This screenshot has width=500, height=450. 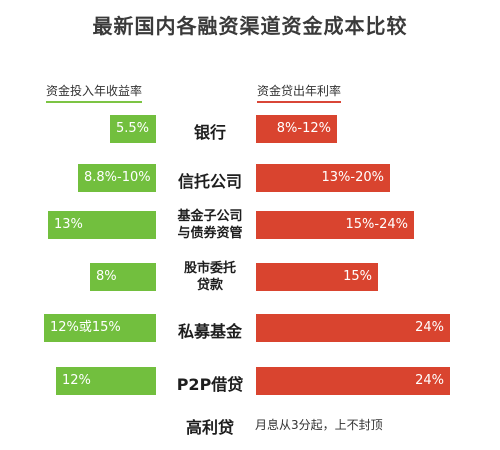 What do you see at coordinates (210, 225) in the screenshot?
I see `category-label: 基金子公司 与债券资管` at bounding box center [210, 225].